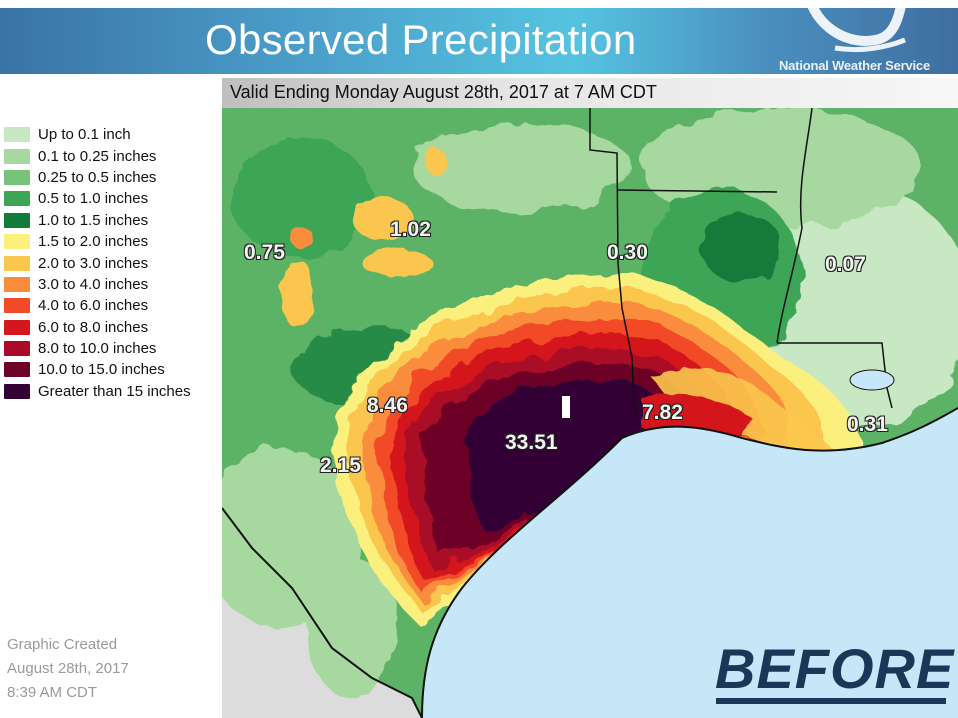 Image resolution: width=958 pixels, height=718 pixels. I want to click on before-underline, so click(831, 701).